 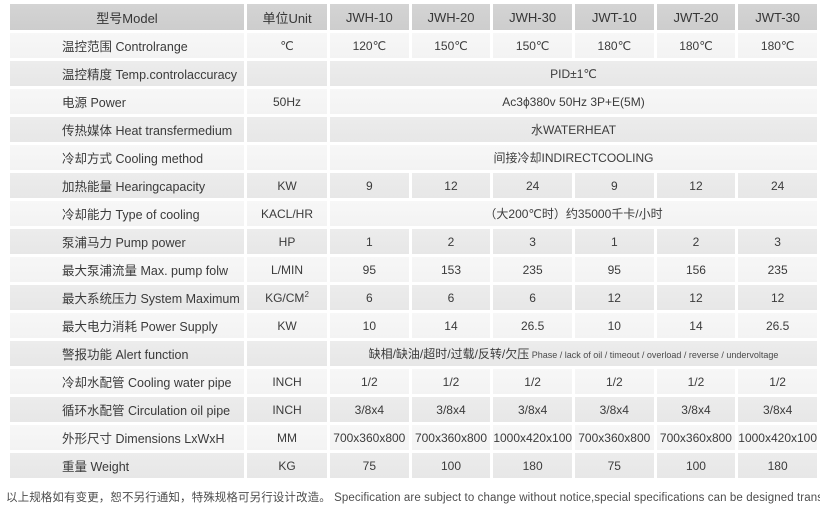 I want to click on spec-row: 冷却方式 Cooling method 间接冷却INDIRECTCOOLING, so click(x=413, y=157).